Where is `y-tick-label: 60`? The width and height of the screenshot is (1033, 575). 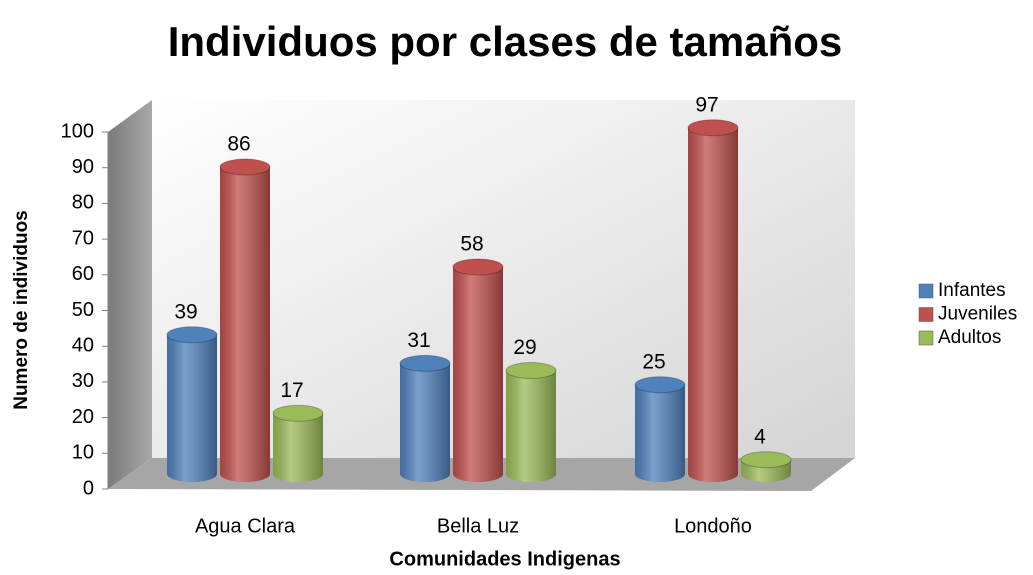
y-tick-label: 60 is located at coordinates (83, 274).